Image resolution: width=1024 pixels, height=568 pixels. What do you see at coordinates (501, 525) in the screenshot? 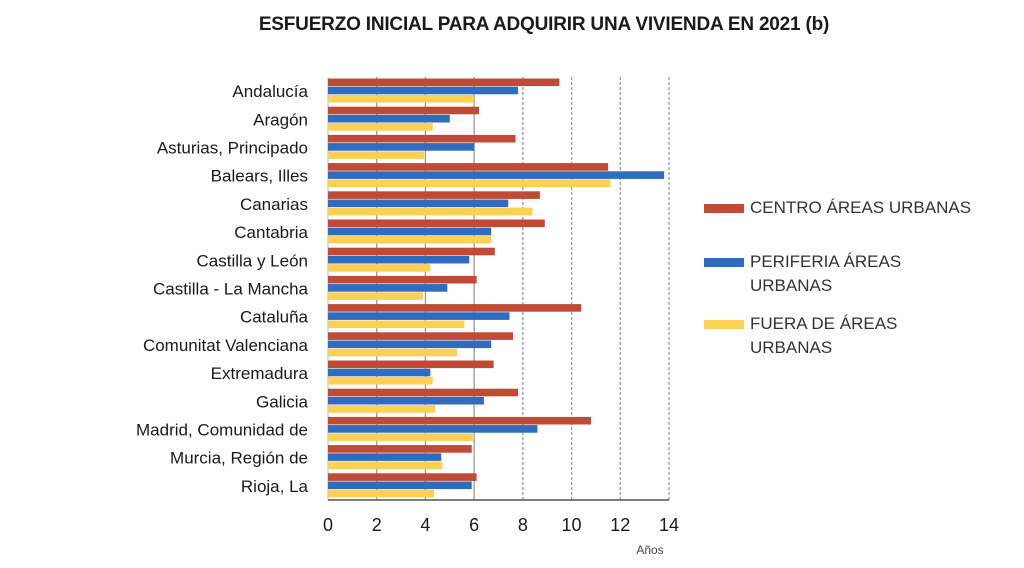
I see `x-axis-ticks: 0 2 4 6 8 10 12 14` at bounding box center [501, 525].